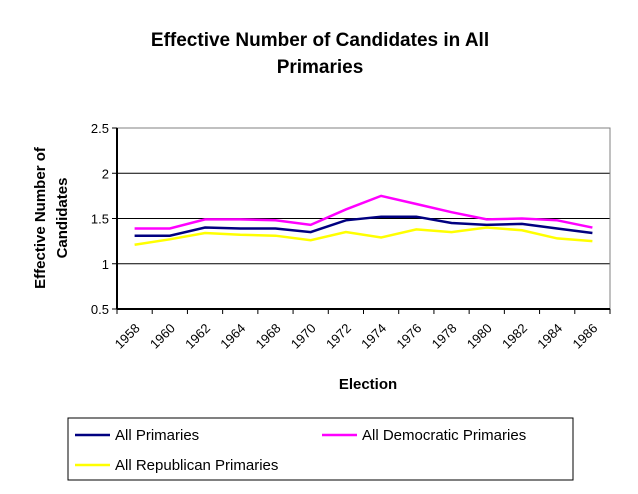  Describe the element at coordinates (514, 336) in the screenshot. I see `x-tick-label: 1982` at that location.